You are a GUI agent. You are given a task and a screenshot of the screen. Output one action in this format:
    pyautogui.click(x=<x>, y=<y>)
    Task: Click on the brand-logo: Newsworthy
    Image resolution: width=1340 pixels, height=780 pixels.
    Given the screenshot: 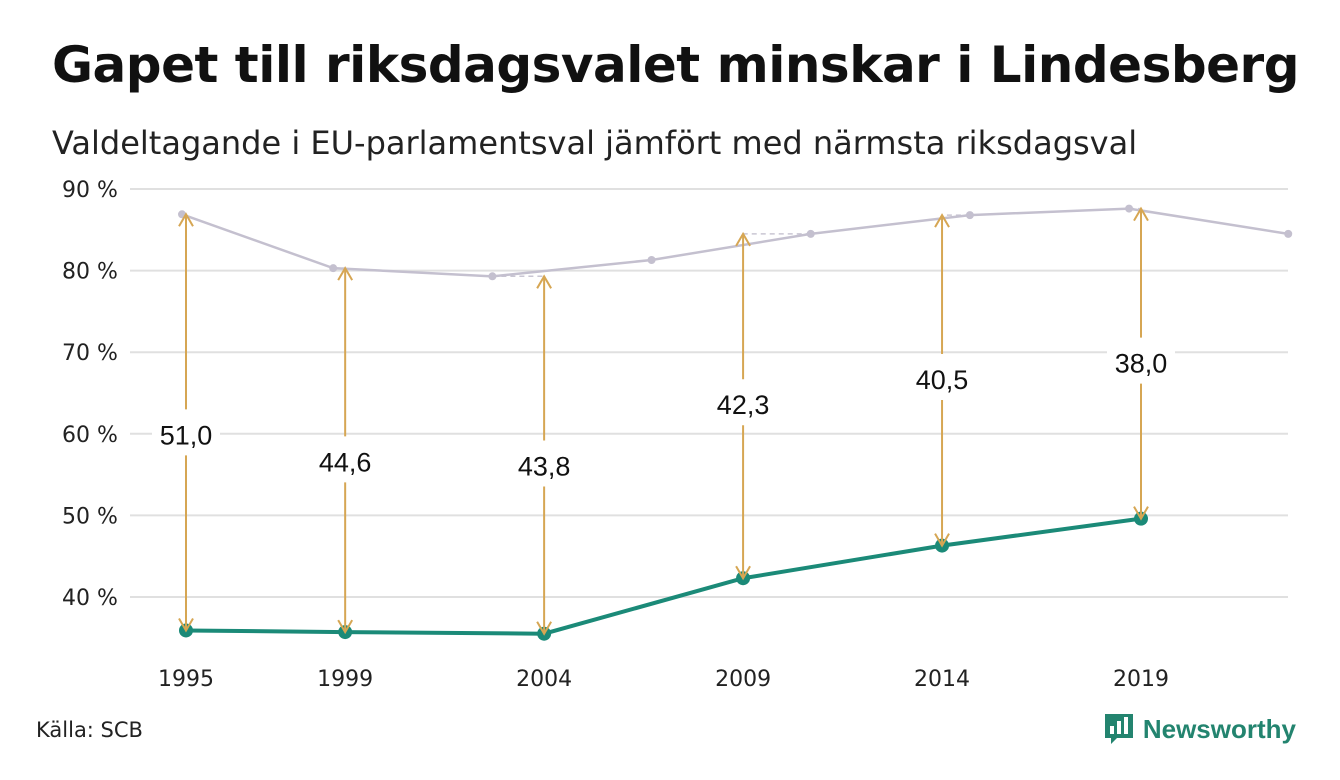 What is the action you would take?
    pyautogui.click(x=1199, y=729)
    